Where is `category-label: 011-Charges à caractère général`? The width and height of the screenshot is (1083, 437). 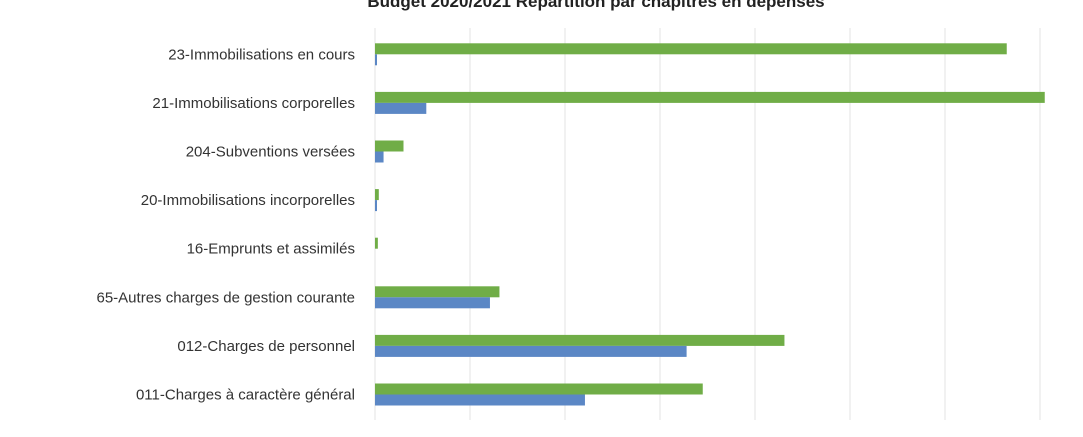 category-label: 011-Charges à caractère général is located at coordinates (245, 395).